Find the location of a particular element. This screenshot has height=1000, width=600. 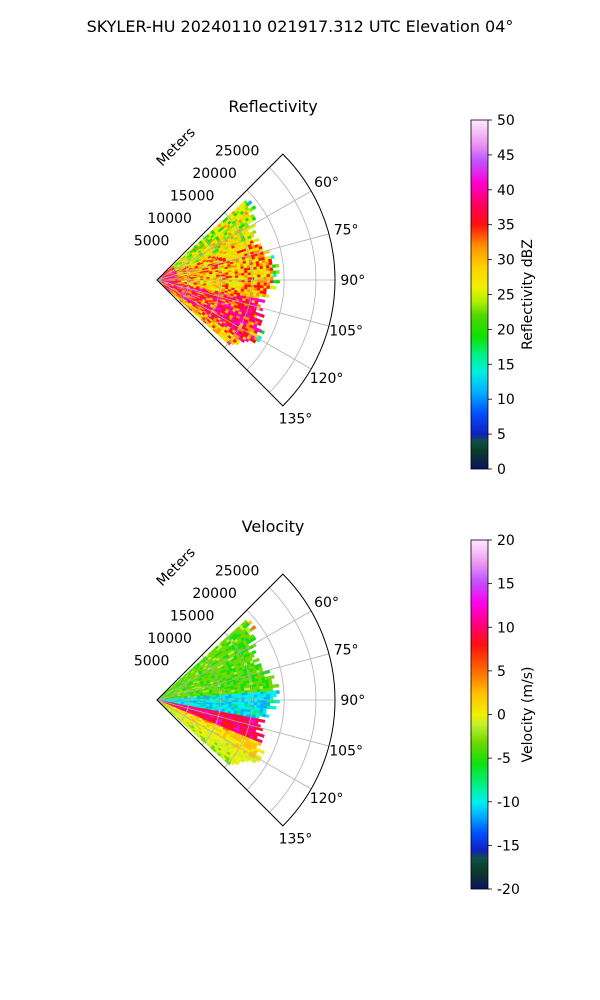

angular-tick-label: 60° is located at coordinates (326, 603).